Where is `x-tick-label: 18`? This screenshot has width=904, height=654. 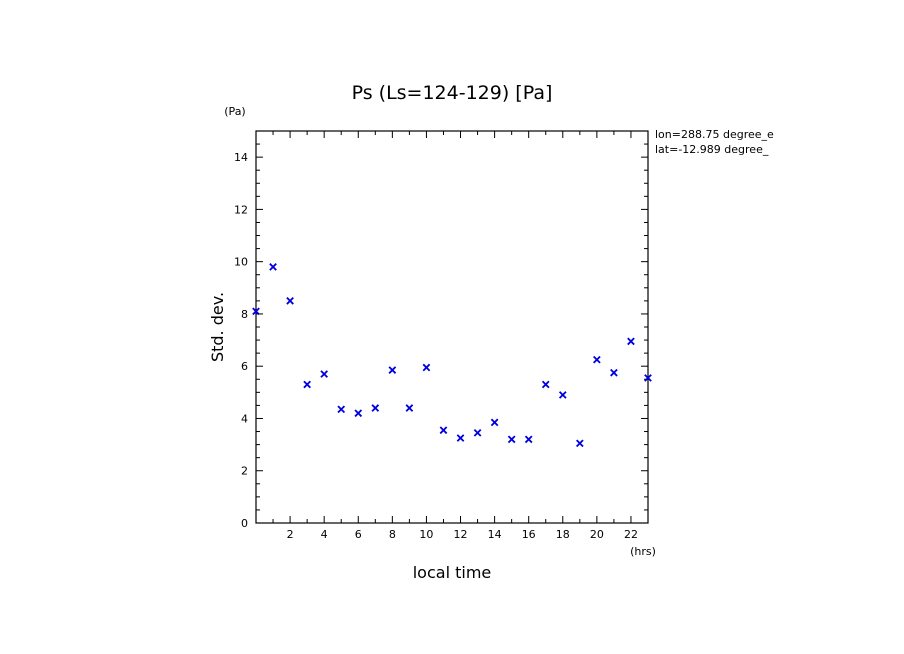 x-tick-label: 18 is located at coordinates (563, 534).